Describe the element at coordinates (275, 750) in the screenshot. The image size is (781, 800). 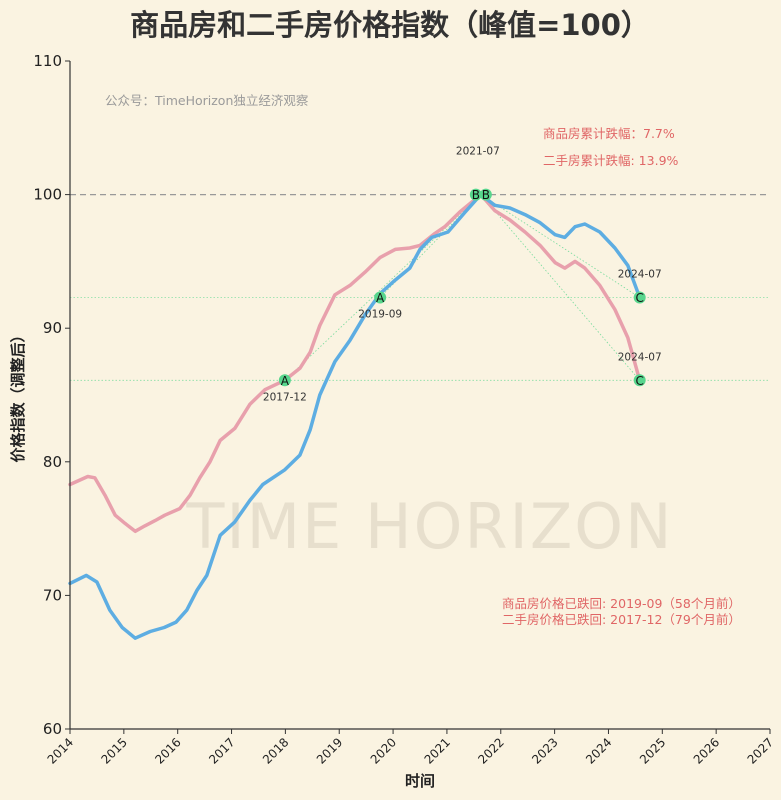
I see `x-tick-label: 2018` at that location.